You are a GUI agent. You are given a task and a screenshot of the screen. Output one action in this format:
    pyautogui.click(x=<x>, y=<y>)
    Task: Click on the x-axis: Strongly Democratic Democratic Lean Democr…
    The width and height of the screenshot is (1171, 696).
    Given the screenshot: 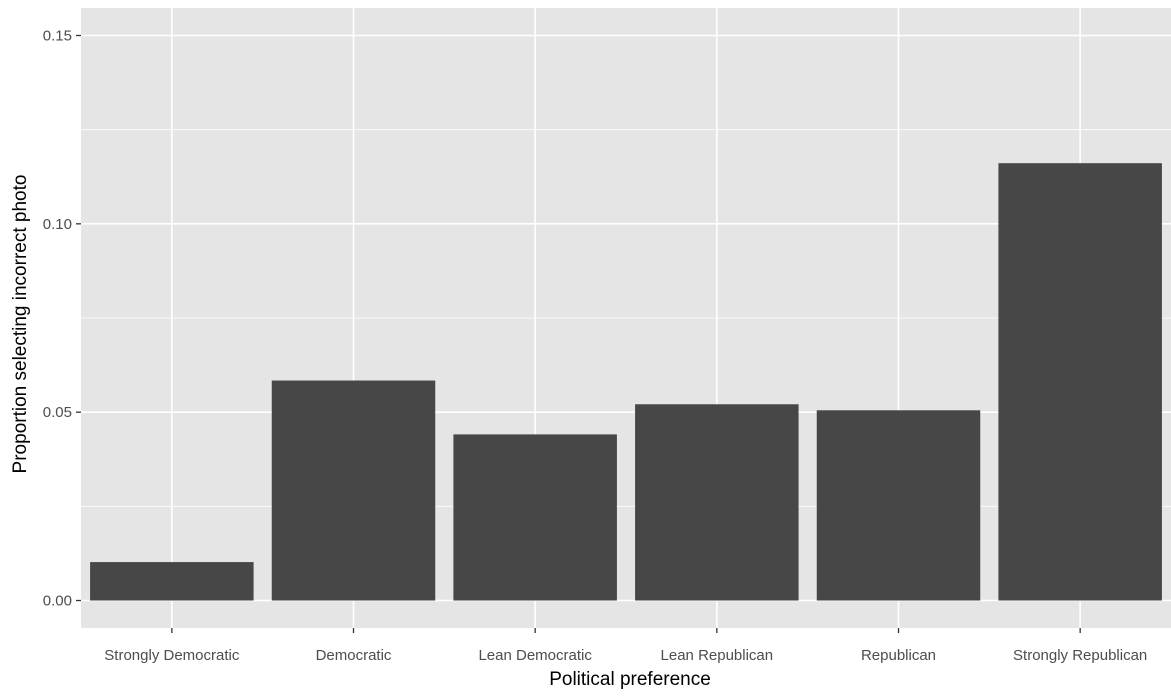 What is the action you would take?
    pyautogui.click(x=625, y=646)
    